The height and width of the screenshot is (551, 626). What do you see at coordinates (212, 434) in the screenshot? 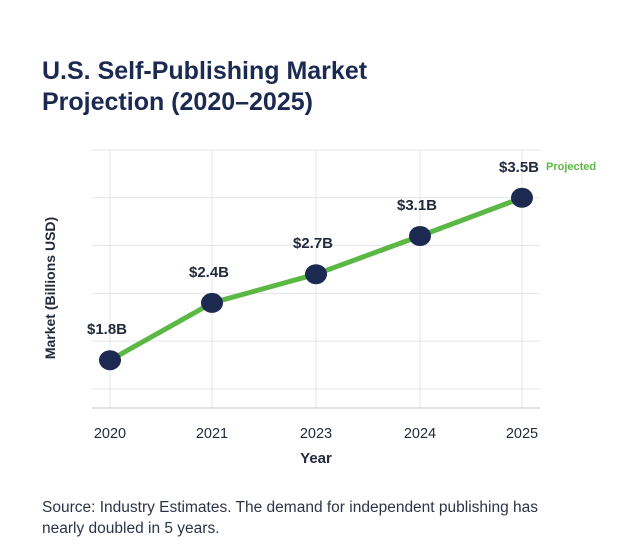
I see `x-tick-label-2021: 2021` at bounding box center [212, 434].